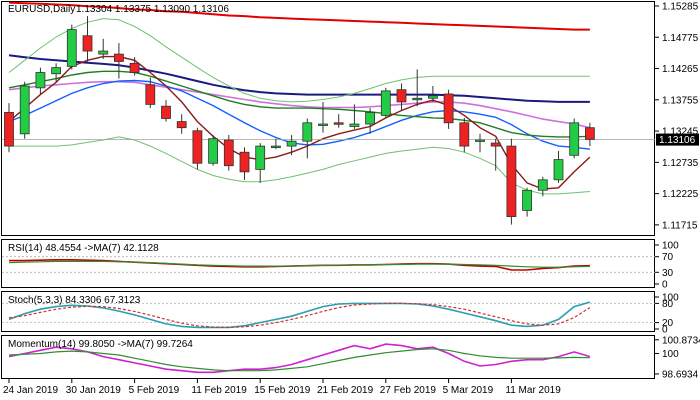 This screenshot has height=400, width=700. Describe the element at coordinates (299, 16) in the screenshot. I see `overlay-red-ma` at that location.